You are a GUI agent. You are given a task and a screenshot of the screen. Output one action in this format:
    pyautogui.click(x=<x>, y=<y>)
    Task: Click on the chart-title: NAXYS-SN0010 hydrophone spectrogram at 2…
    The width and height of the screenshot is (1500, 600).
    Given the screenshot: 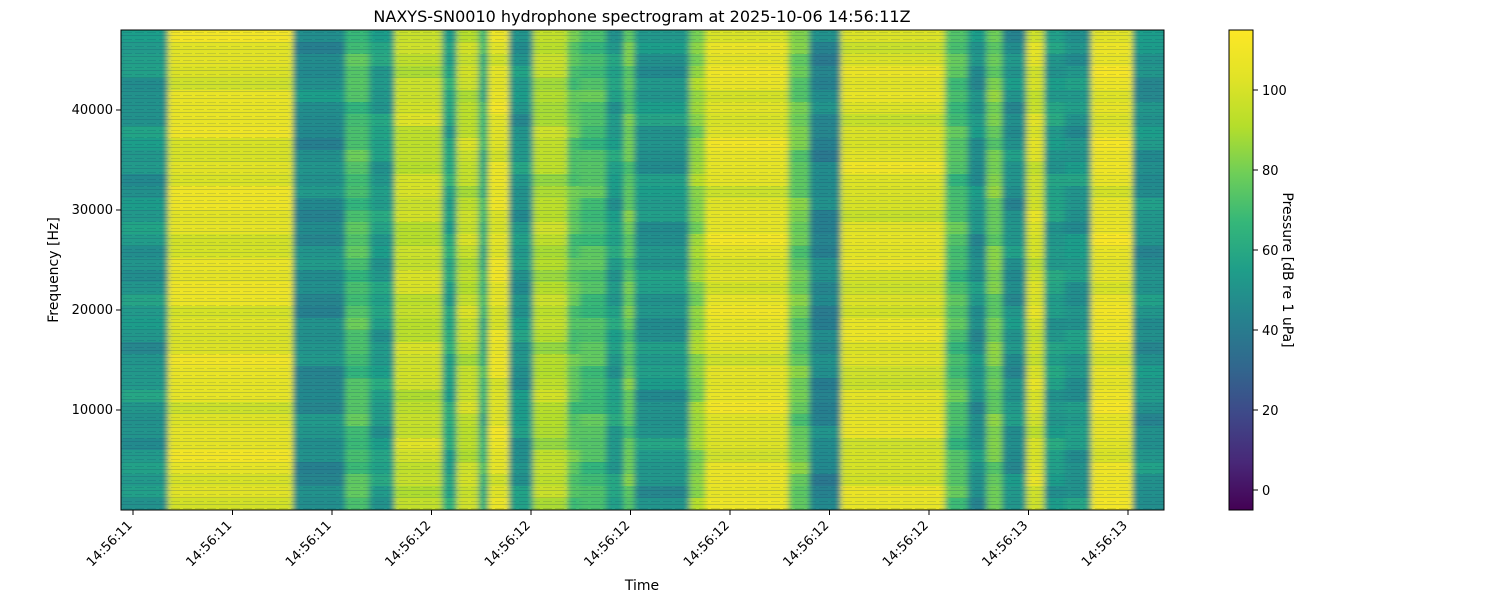 What is the action you would take?
    pyautogui.click(x=641, y=16)
    